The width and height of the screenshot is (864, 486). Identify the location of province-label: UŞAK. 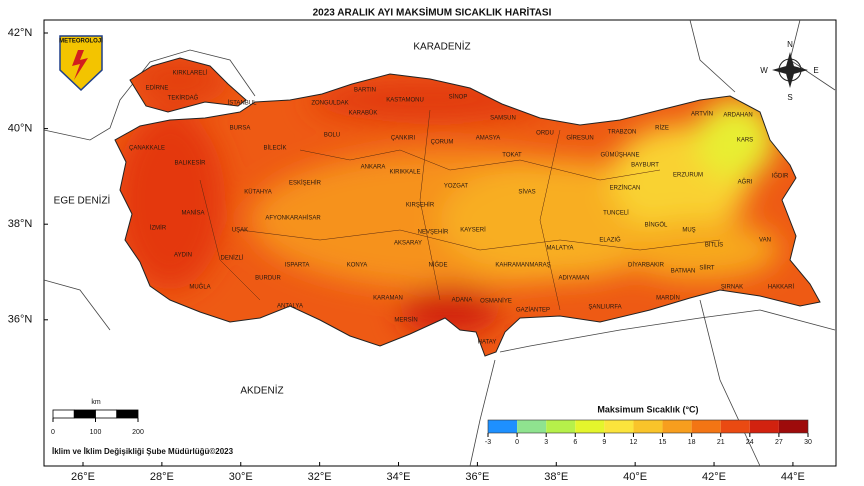
(240, 231).